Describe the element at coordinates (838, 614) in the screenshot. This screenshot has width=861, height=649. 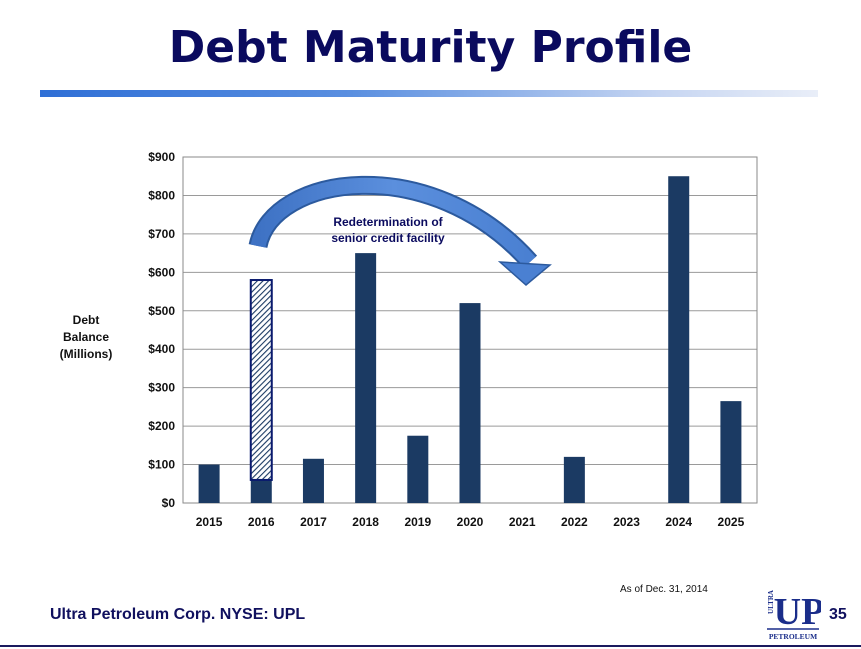
I see `page-number: 35` at that location.